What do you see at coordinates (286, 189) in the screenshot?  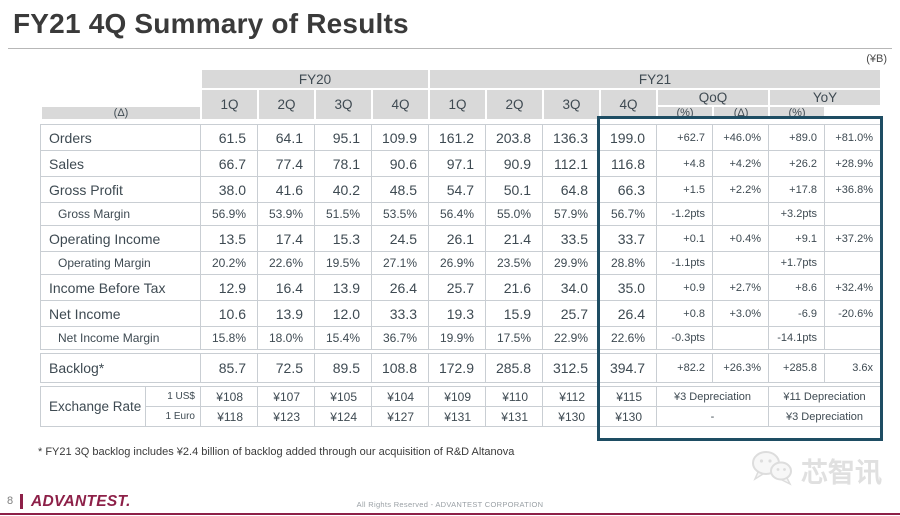 I see `cell-gross-profit-fy20-2q: 41.6` at bounding box center [286, 189].